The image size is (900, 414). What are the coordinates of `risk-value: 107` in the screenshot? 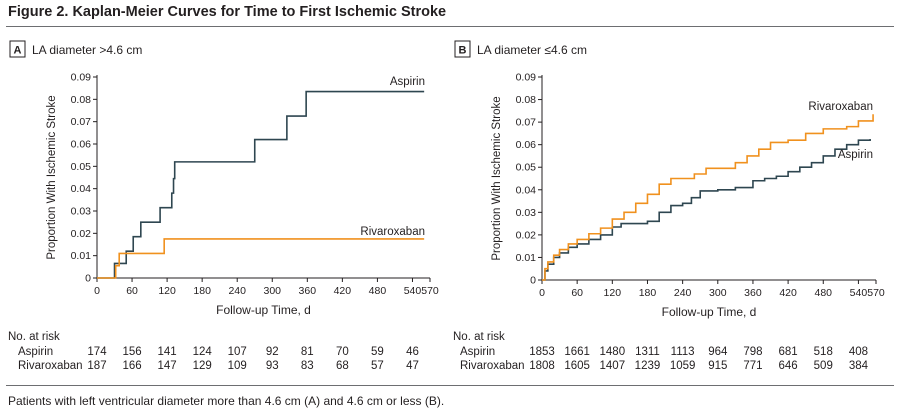 It's located at (237, 352).